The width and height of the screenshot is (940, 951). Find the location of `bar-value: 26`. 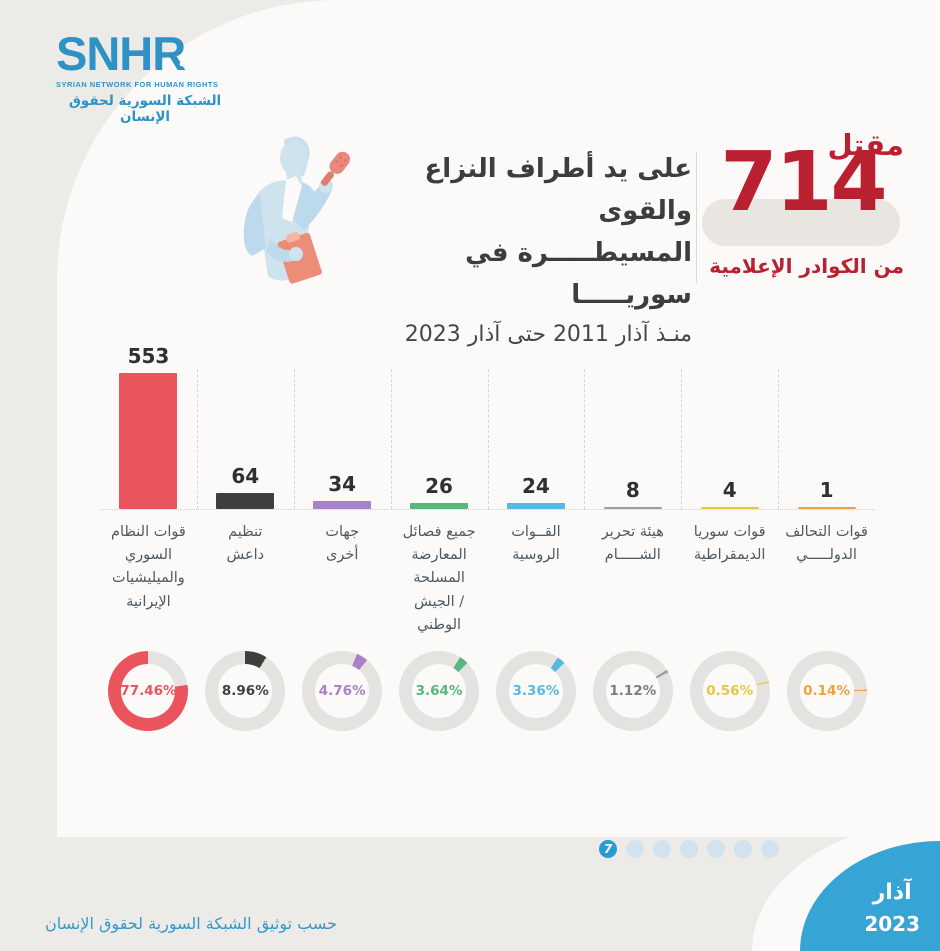

bar-value: 26 is located at coordinates (439, 486).